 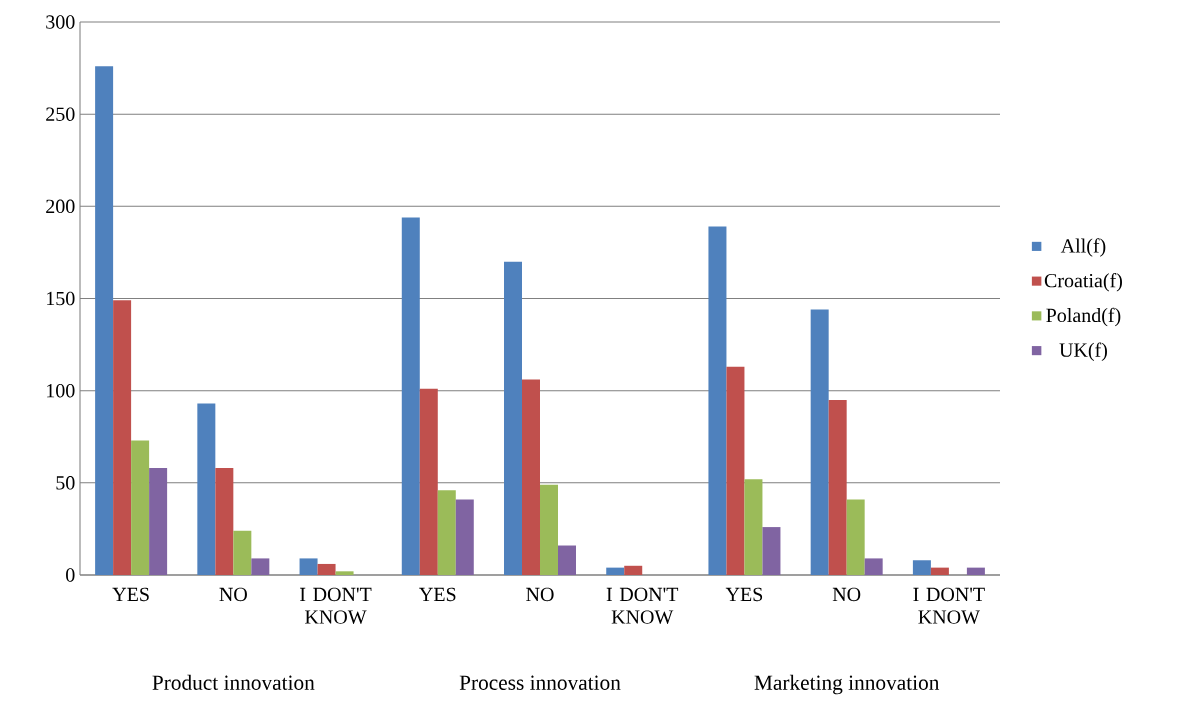 What do you see at coordinates (1083, 282) in the screenshot?
I see `legend-label: Croatia(f)` at bounding box center [1083, 282].